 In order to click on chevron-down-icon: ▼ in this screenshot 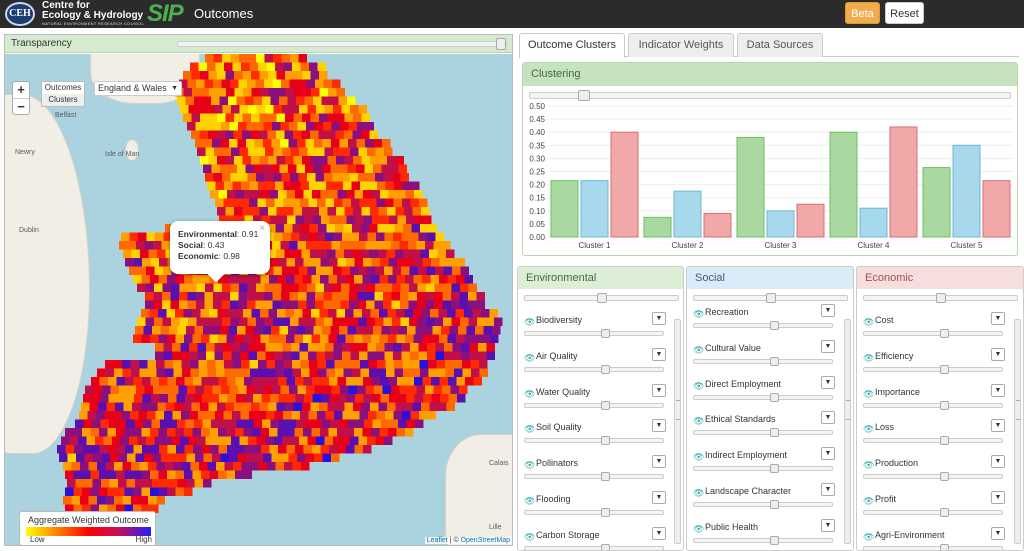, I will do `click(659, 426)`.